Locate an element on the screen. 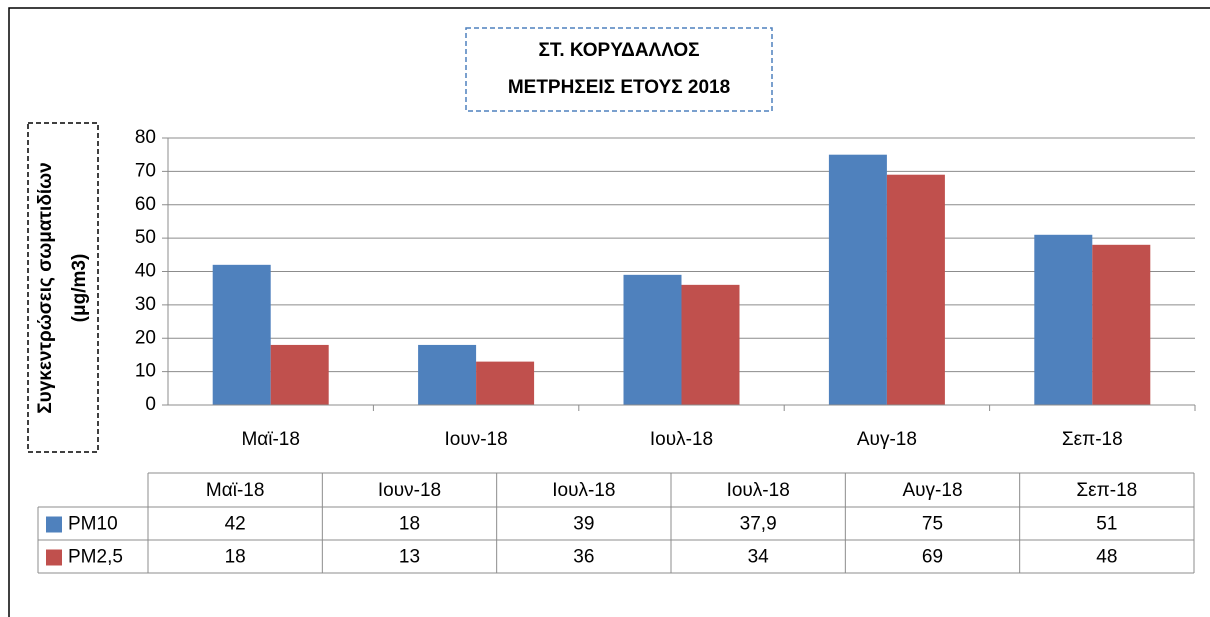 The height and width of the screenshot is (617, 1210). y-label-box is located at coordinates (63, 287).